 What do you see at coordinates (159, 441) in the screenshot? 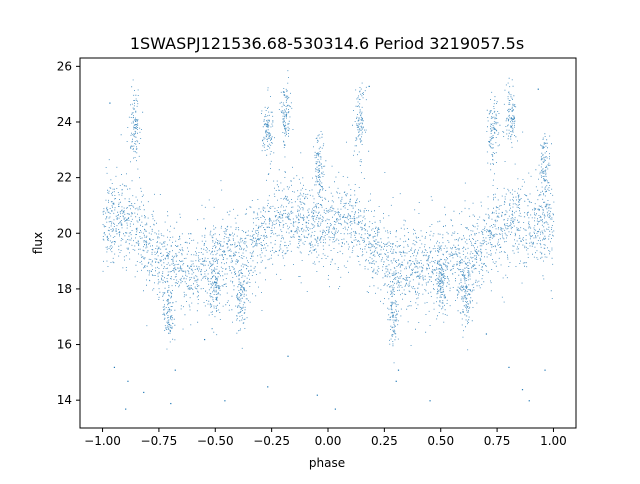
I see `x-tick-label: −0.75` at bounding box center [159, 441].